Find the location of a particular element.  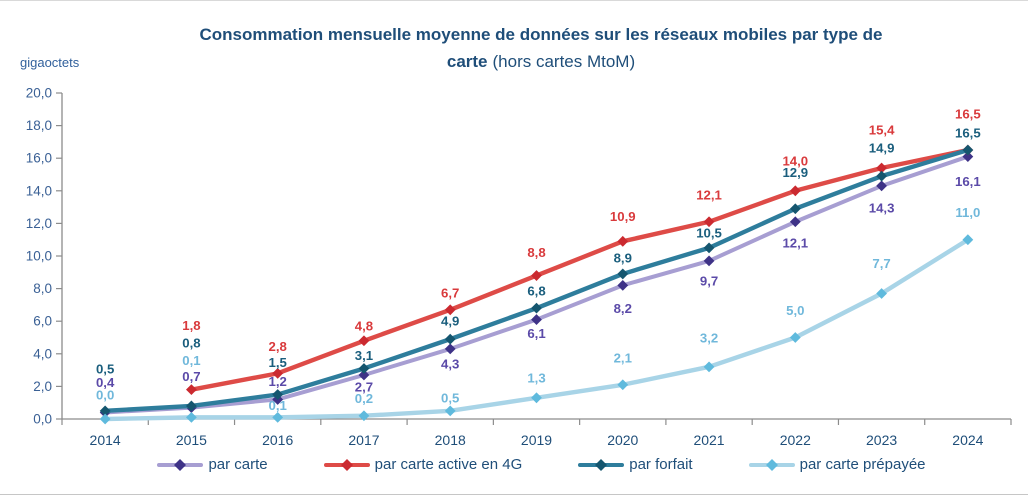

x-category-label: 2016 is located at coordinates (277, 440).